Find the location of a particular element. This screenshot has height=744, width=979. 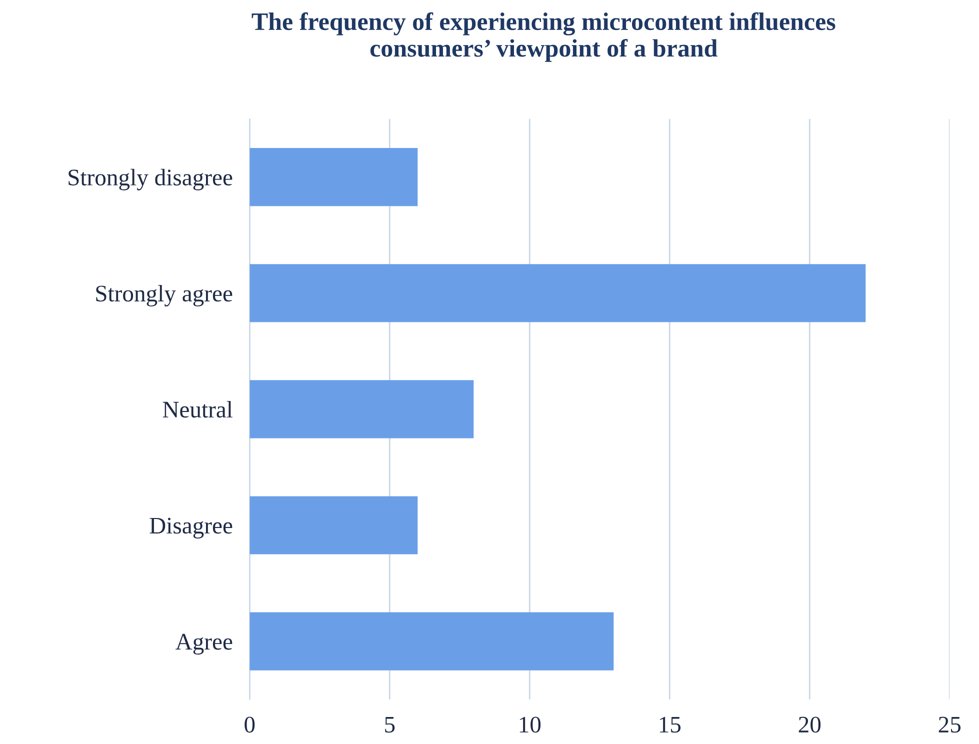

x-tick-label: 25 is located at coordinates (949, 724).